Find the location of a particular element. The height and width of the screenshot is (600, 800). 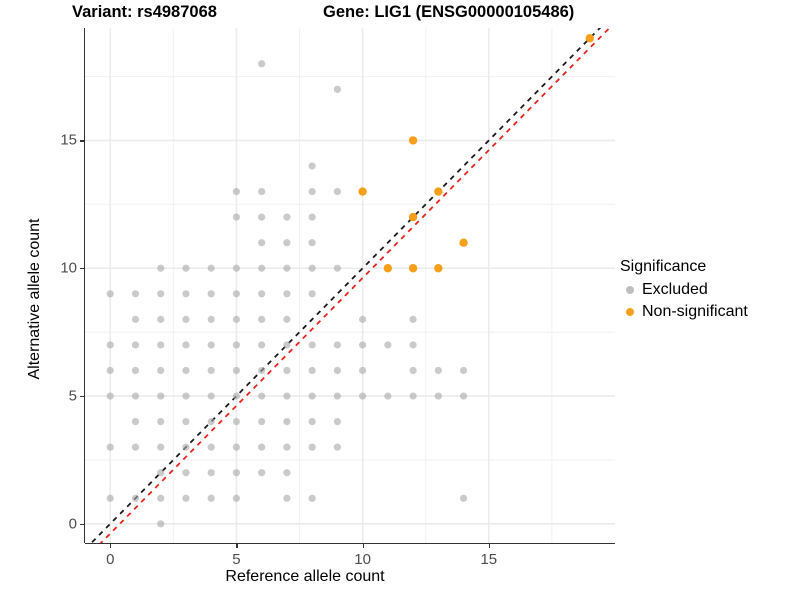

gene-title: Gene: LIG1 (ENSG00000105486) is located at coordinates (449, 12).